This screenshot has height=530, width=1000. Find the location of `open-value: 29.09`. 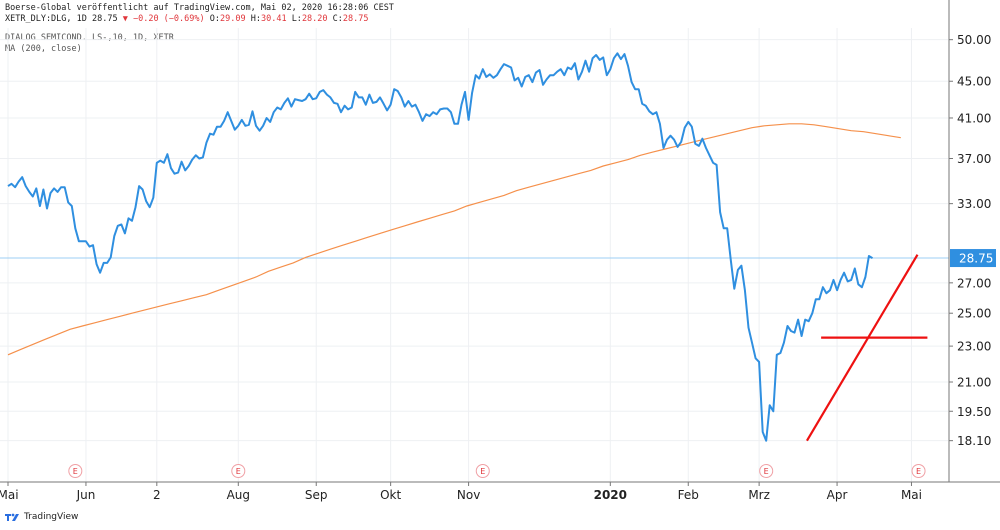

open-value: 29.09 is located at coordinates (233, 19).